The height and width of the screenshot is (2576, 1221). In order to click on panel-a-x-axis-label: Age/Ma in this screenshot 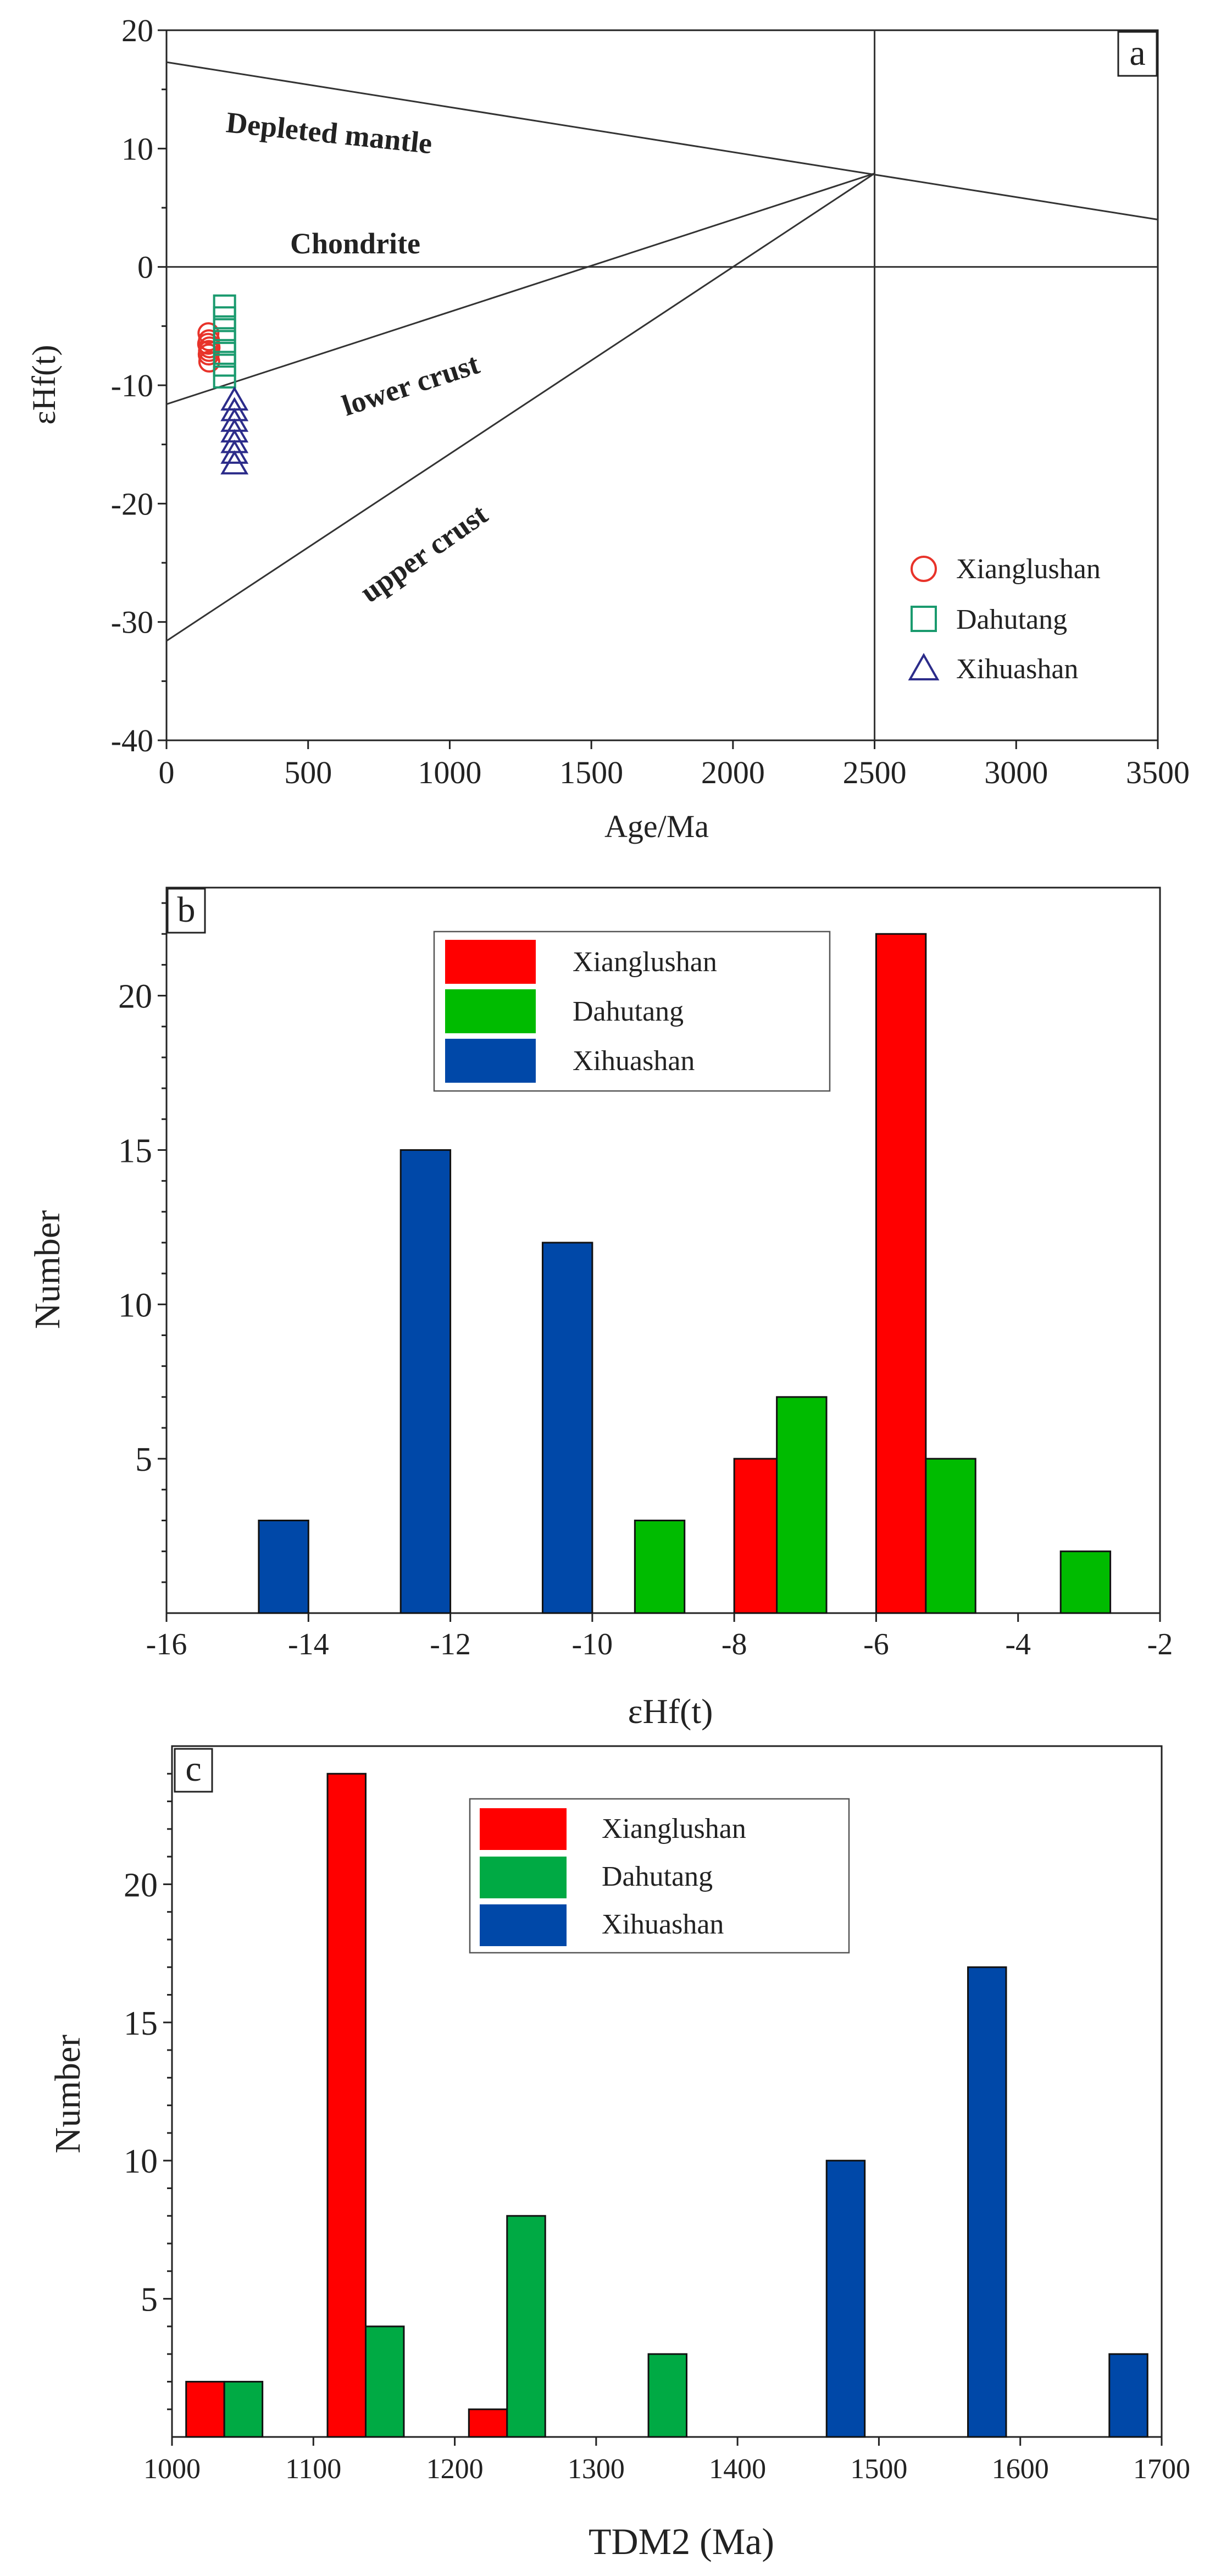, I will do `click(657, 826)`.